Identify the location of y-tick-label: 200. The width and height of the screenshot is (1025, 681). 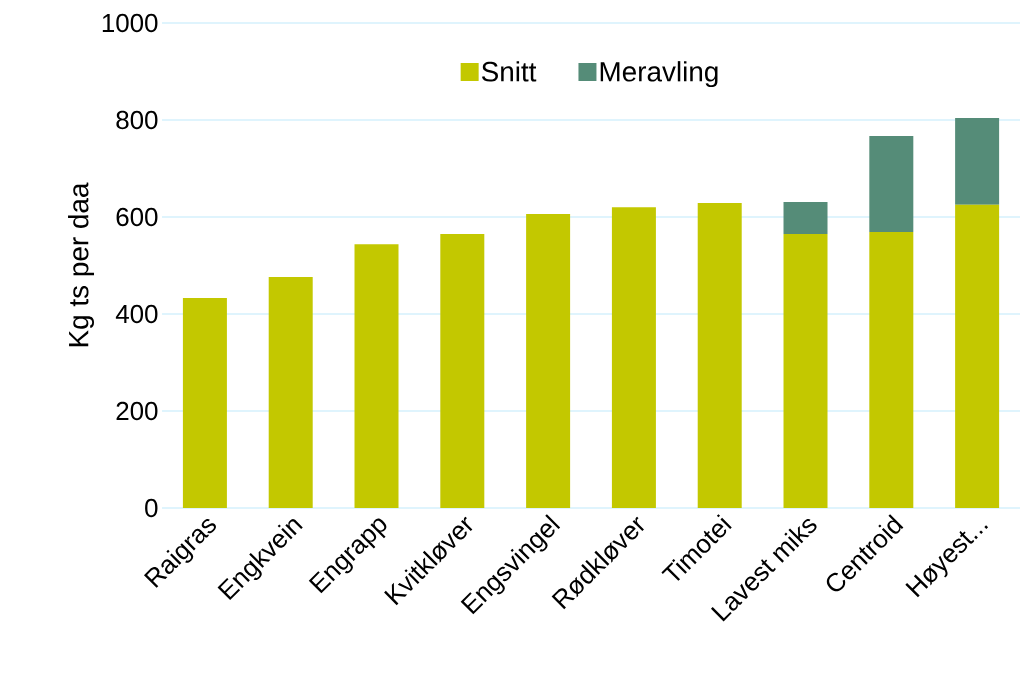
(137, 411).